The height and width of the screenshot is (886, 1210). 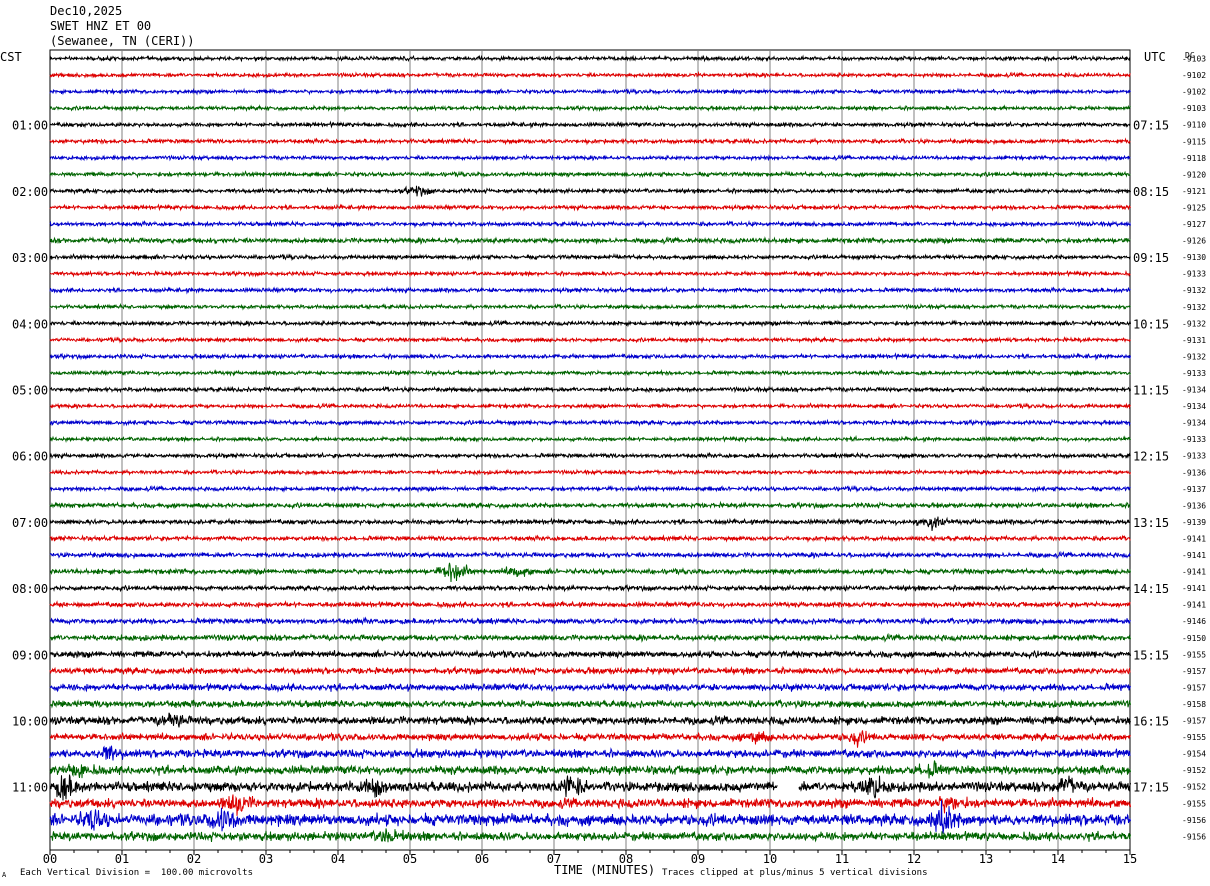 I want to click on left-hour-label: 05:00, so click(x=30, y=391).